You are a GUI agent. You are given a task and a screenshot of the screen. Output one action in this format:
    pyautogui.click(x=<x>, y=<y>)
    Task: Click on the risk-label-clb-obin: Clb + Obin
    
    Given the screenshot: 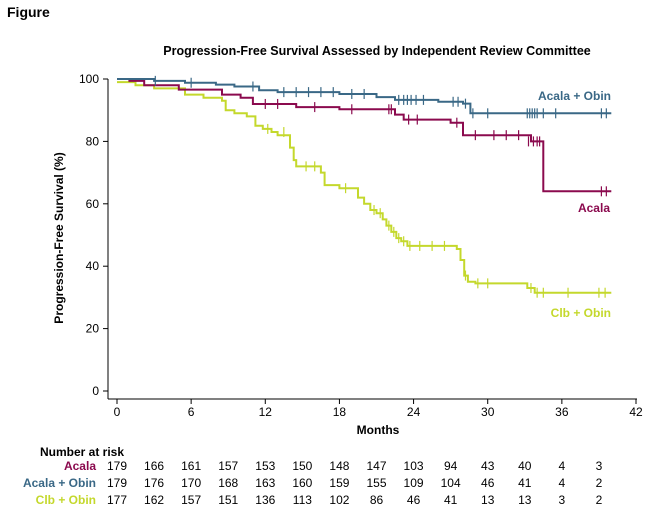 What is the action you would take?
    pyautogui.click(x=66, y=500)
    